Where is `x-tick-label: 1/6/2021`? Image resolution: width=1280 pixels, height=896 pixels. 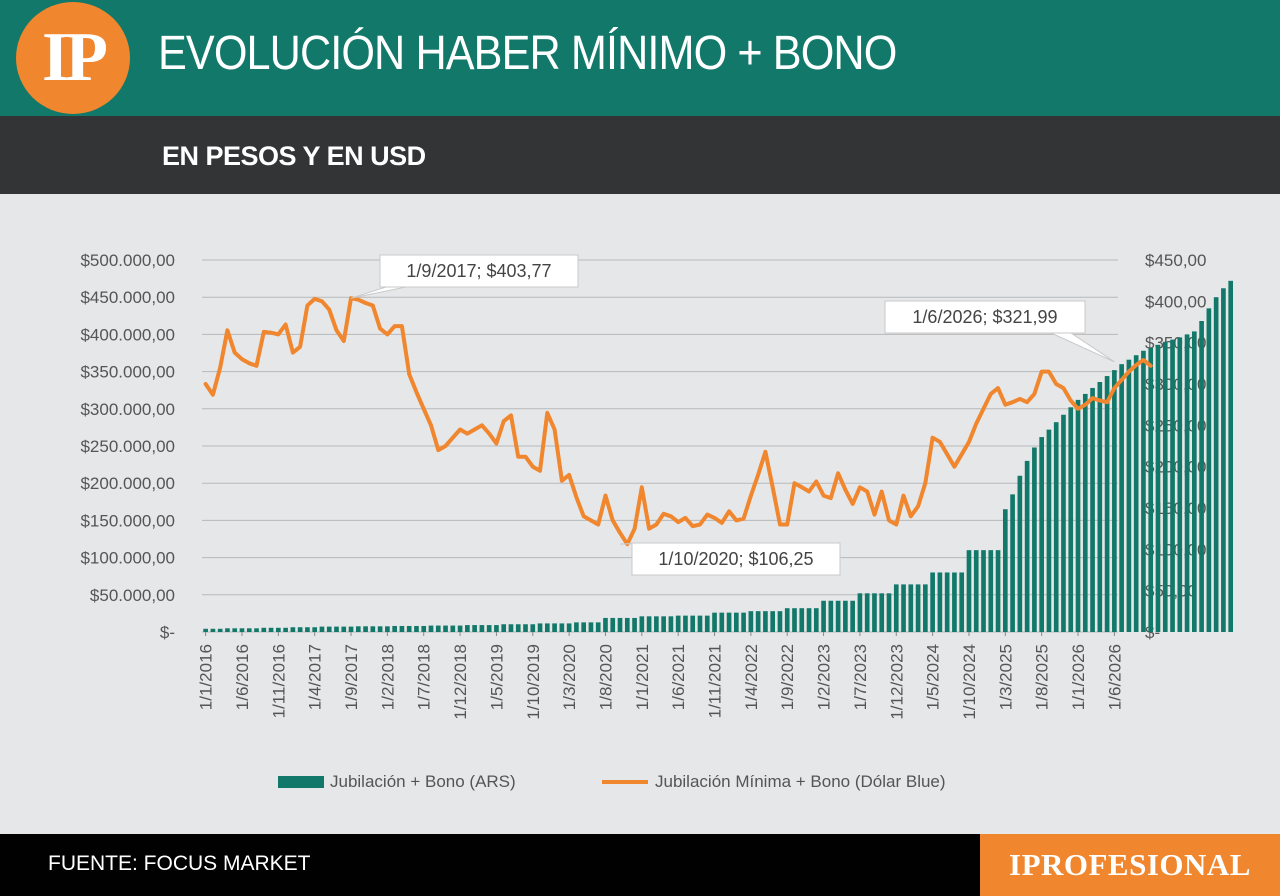 x-tick-label: 1/6/2021 is located at coordinates (678, 677).